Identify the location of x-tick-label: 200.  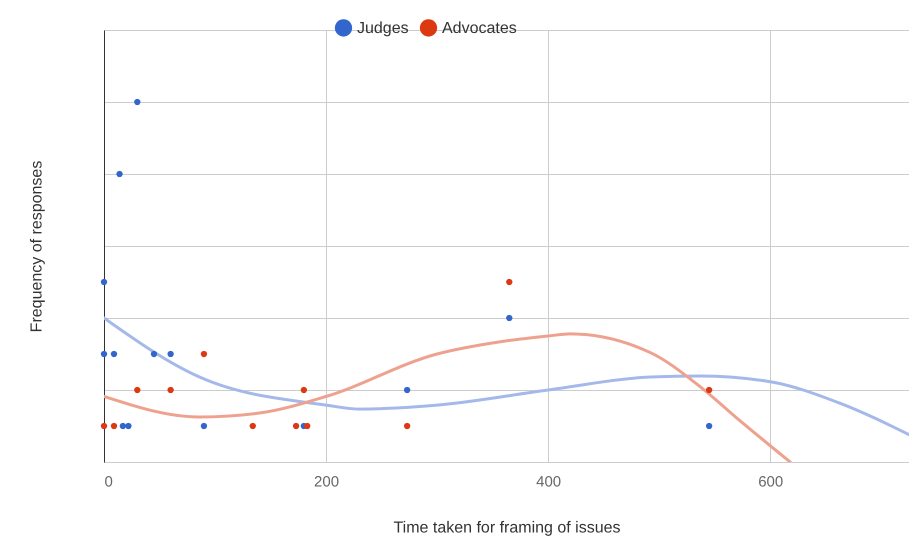
(327, 482).